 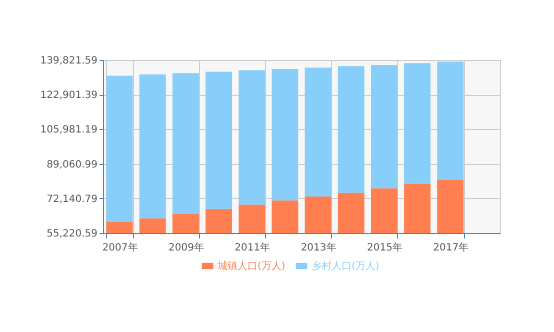 What do you see at coordinates (384, 248) in the screenshot?
I see `x-tick-label: 2015年` at bounding box center [384, 248].